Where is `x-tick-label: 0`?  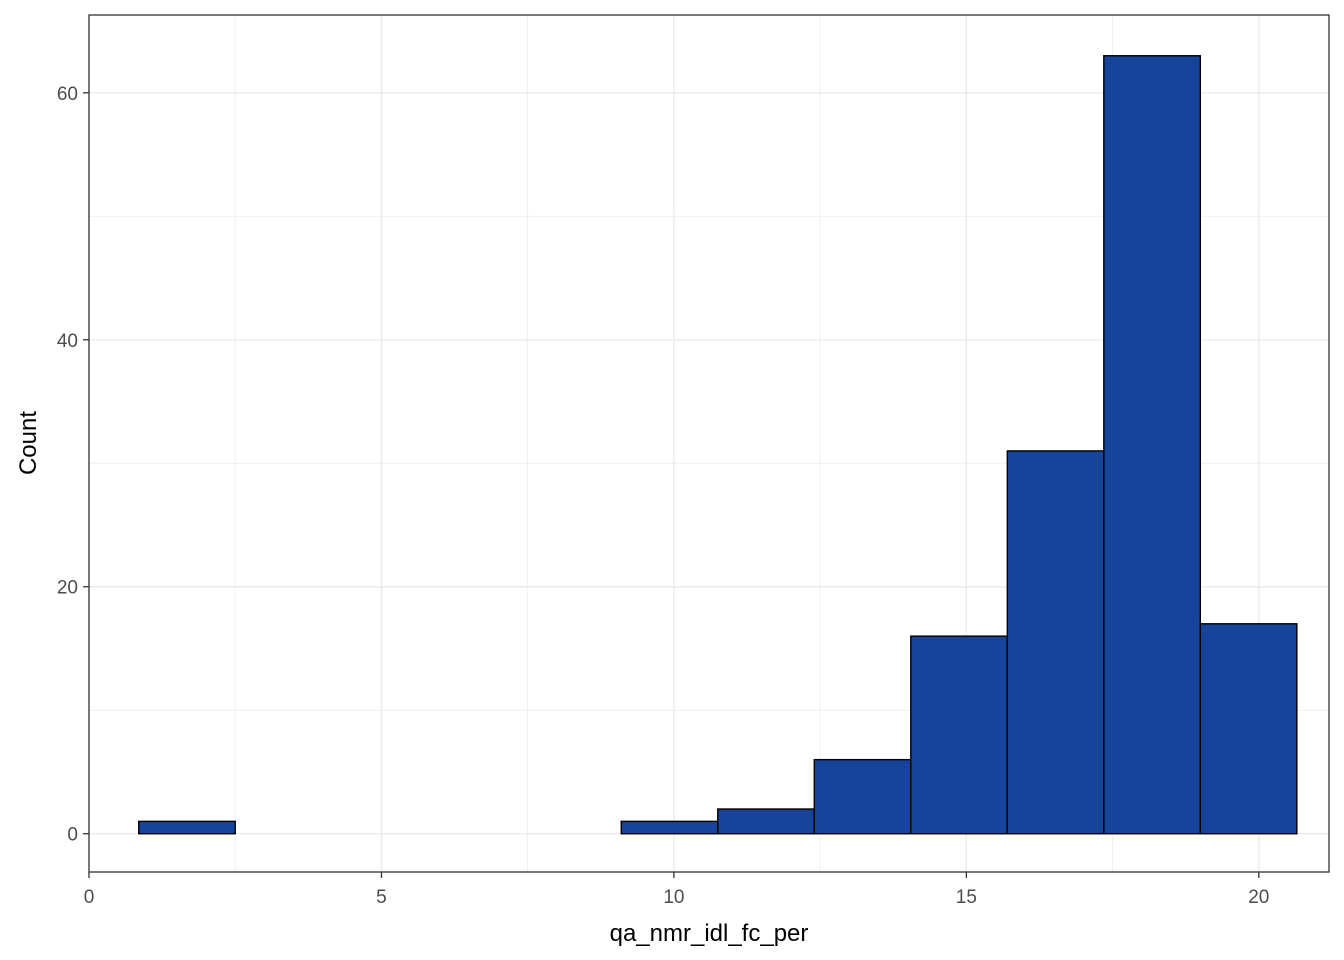 x-tick-label: 0 is located at coordinates (89, 897).